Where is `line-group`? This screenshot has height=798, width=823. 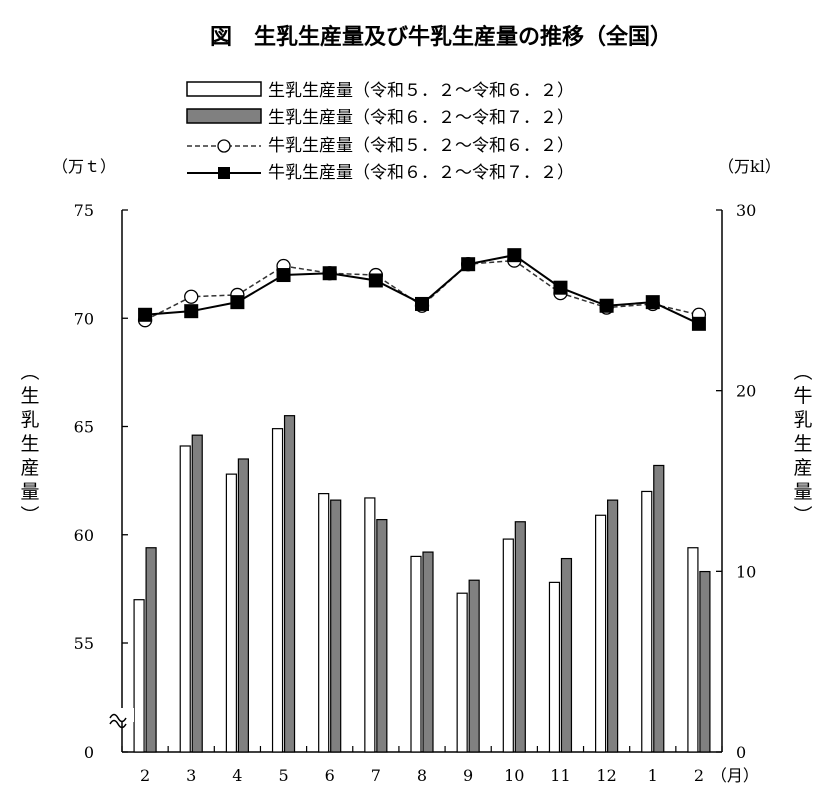
line-group is located at coordinates (422, 289).